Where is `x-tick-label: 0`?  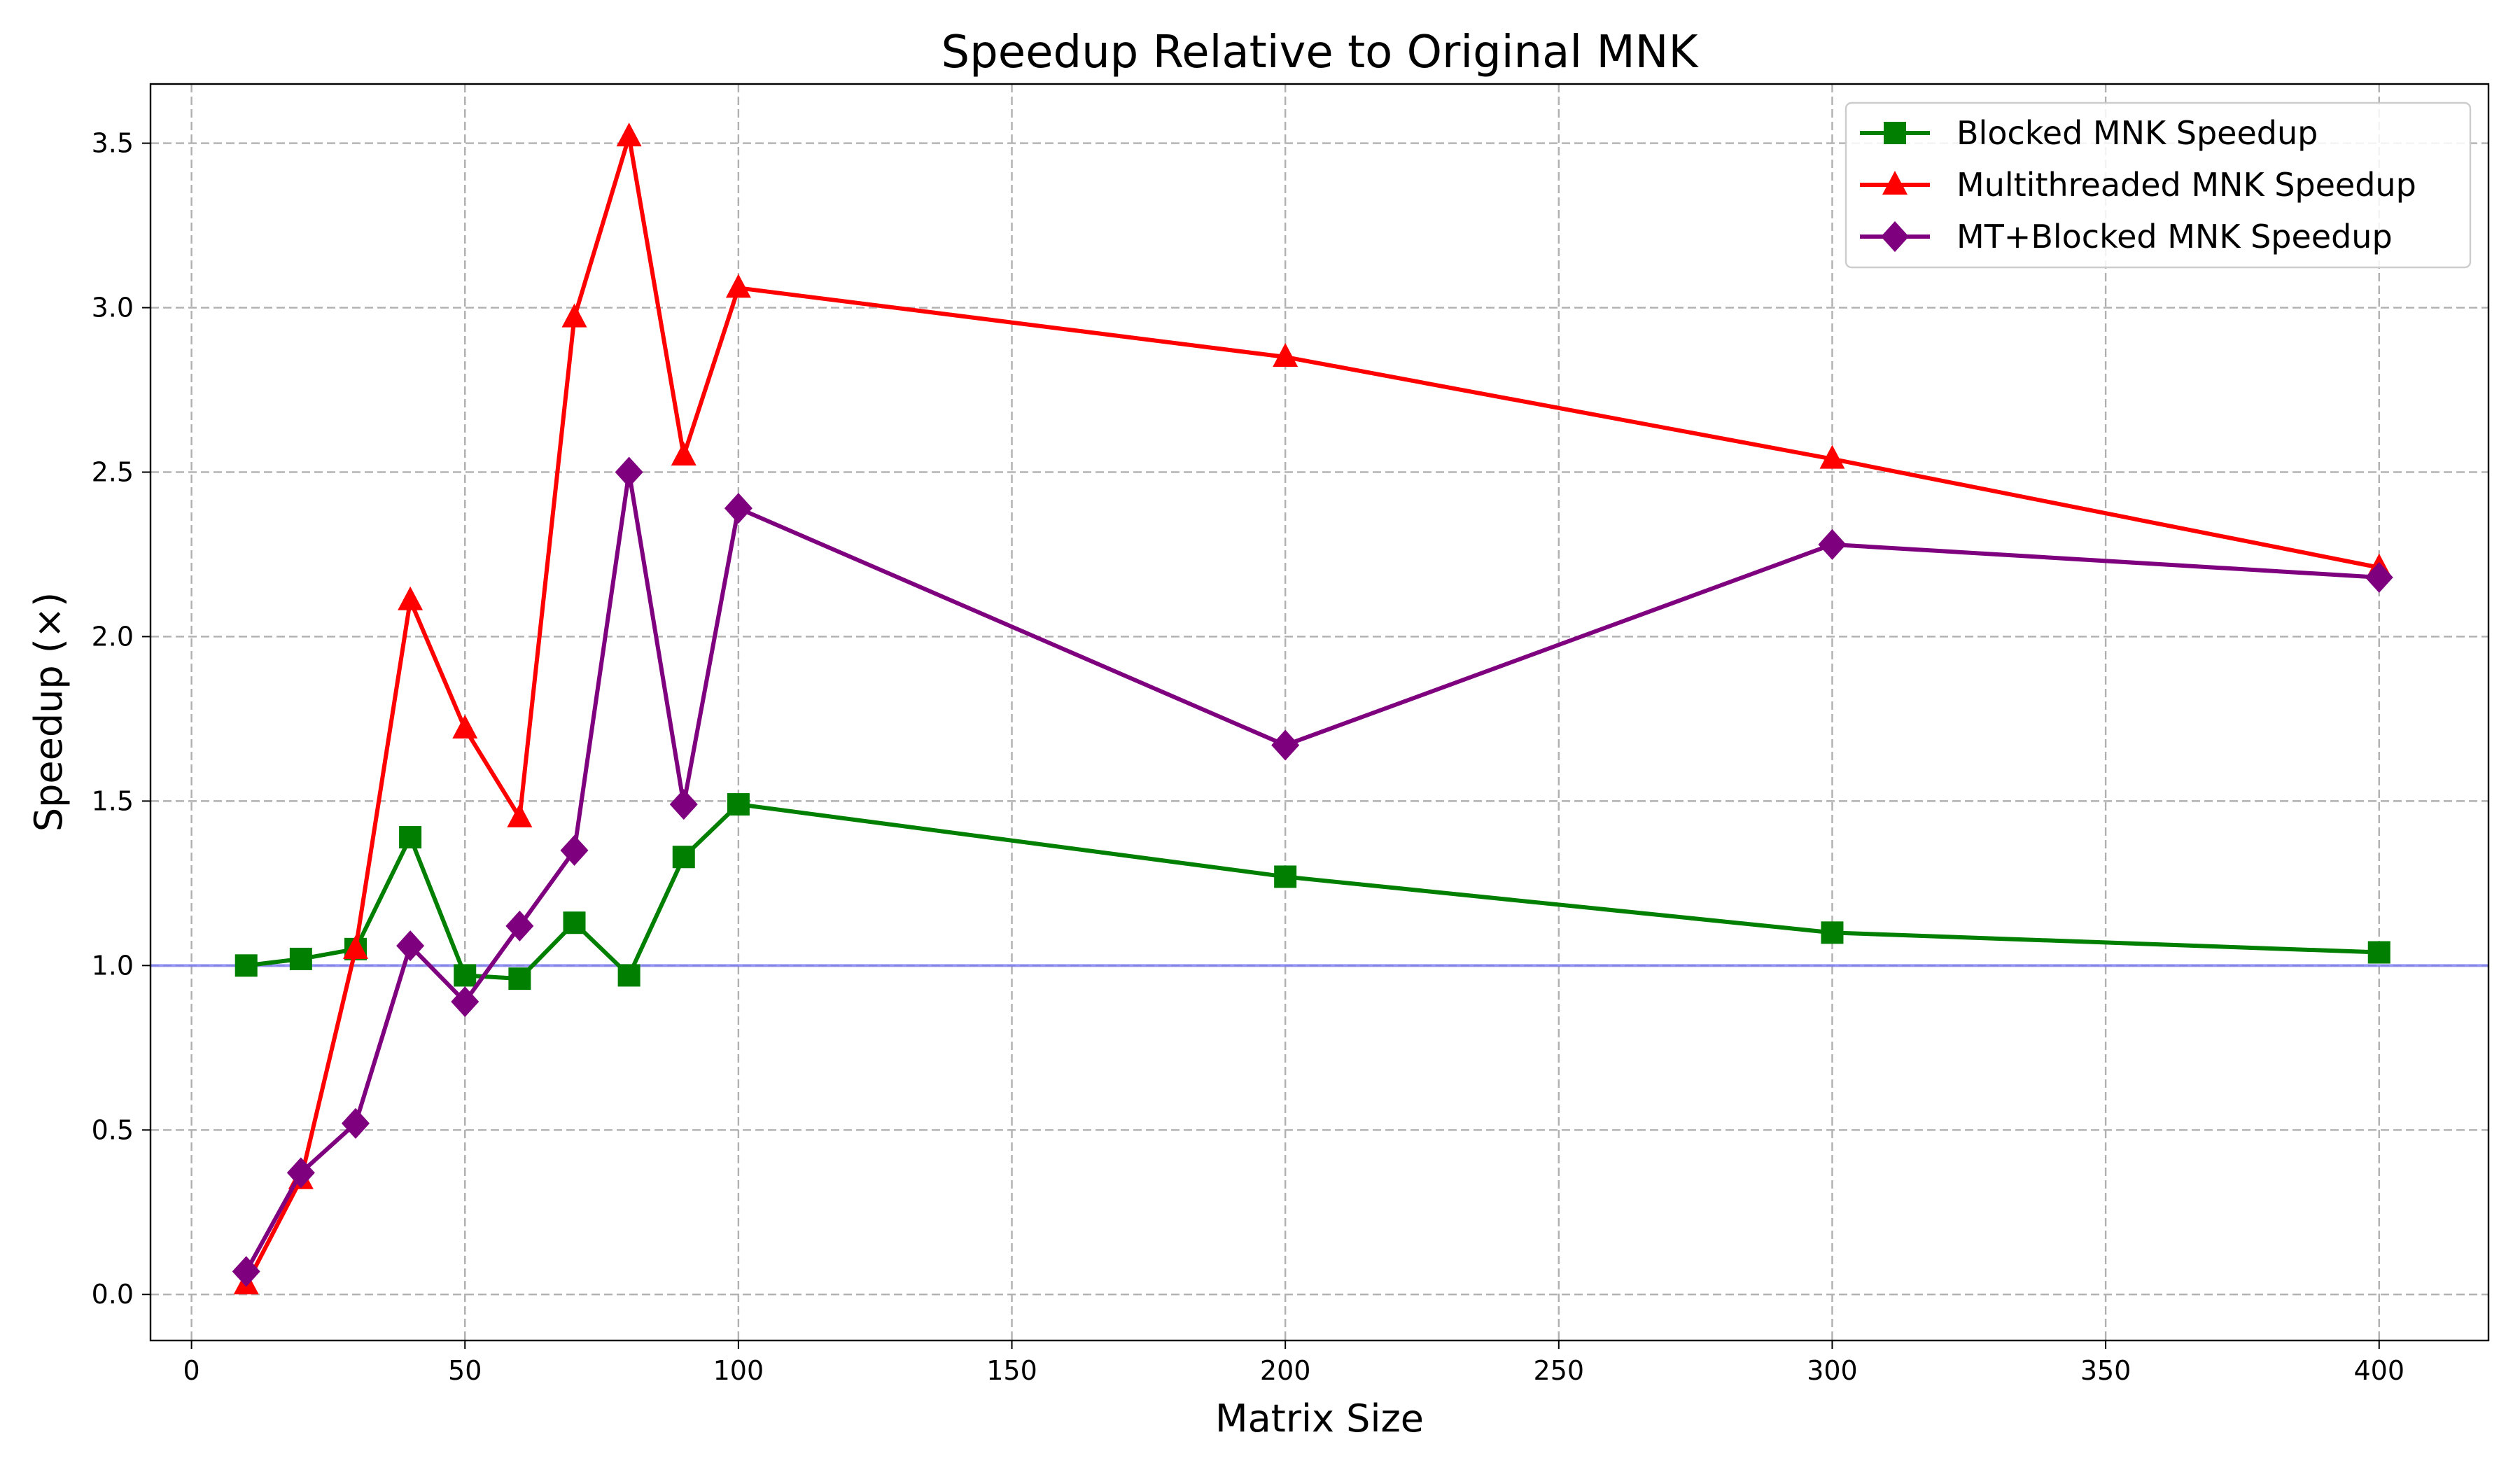 x-tick-label: 0 is located at coordinates (191, 1370).